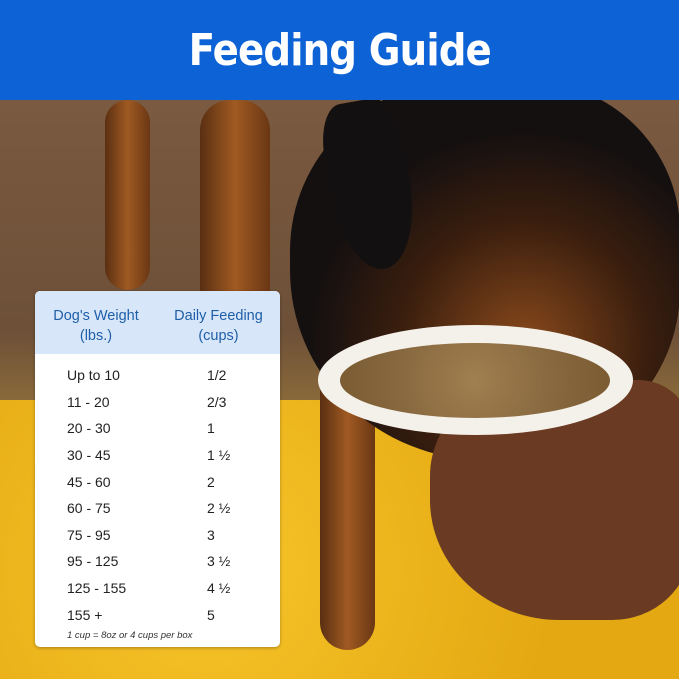  What do you see at coordinates (97, 588) in the screenshot?
I see `weight-cell: 125 - 155` at bounding box center [97, 588].